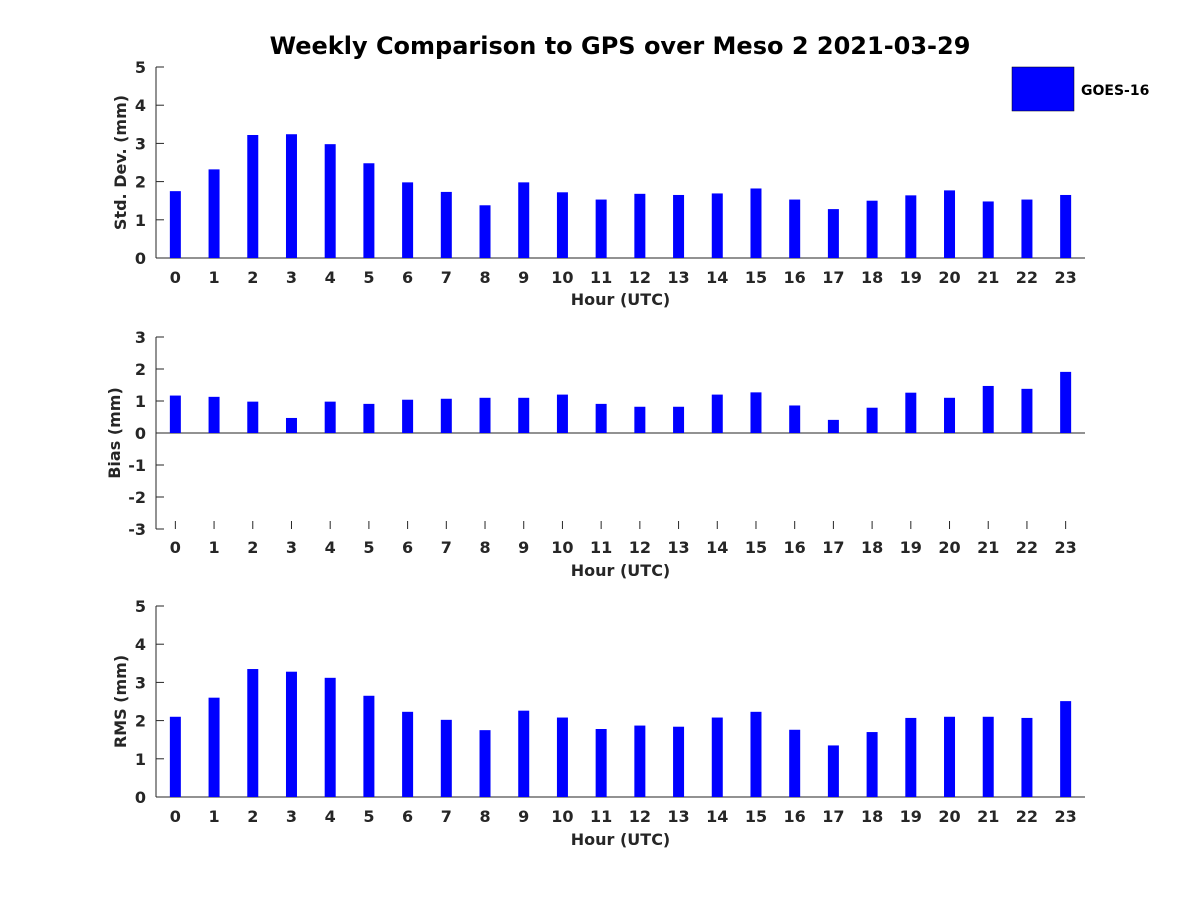 Image resolution: width=1200 pixels, height=900 pixels. What do you see at coordinates (1115, 91) in the screenshot?
I see `legend-label: GOES-16` at bounding box center [1115, 91].